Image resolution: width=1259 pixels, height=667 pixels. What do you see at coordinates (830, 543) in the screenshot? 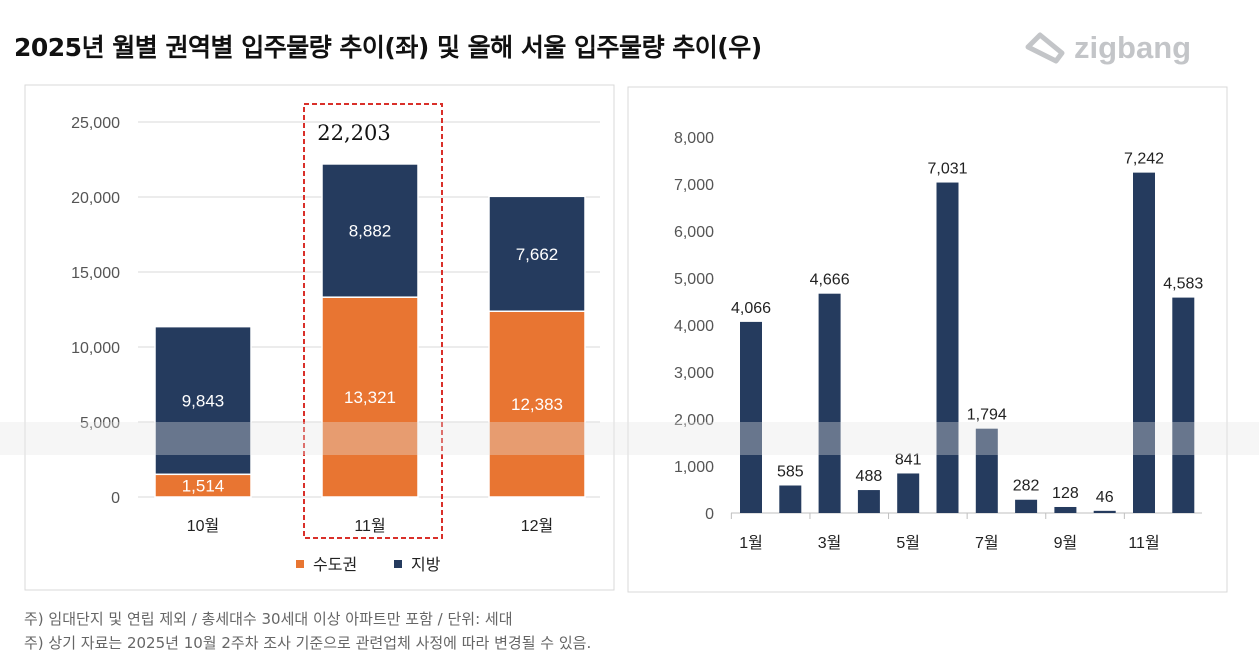
I see `x-tick-label: 3월` at bounding box center [830, 543].